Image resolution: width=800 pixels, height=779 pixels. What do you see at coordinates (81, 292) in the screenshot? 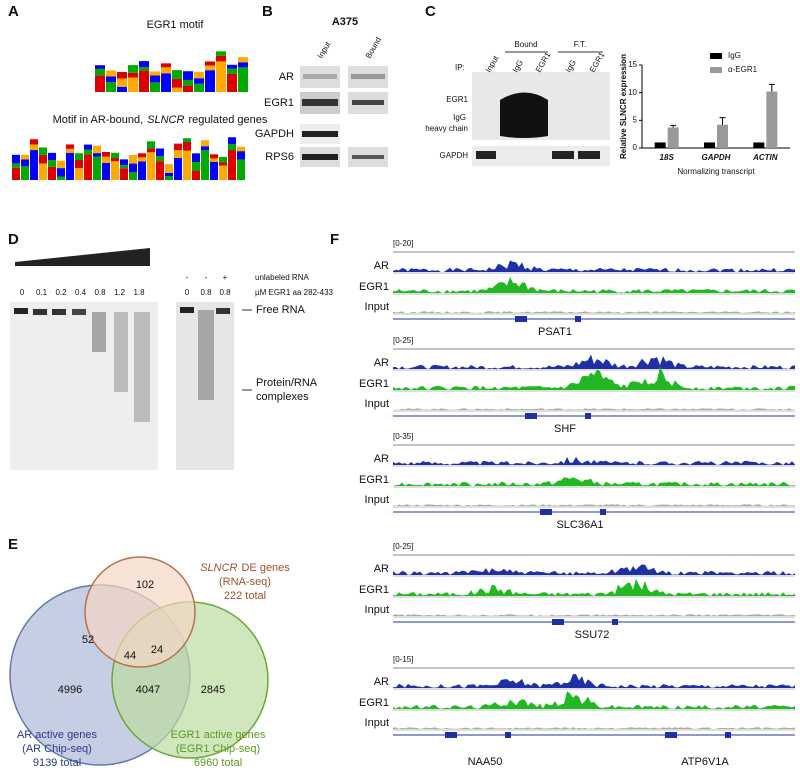
I see `lane-label: 0.4` at bounding box center [81, 292].